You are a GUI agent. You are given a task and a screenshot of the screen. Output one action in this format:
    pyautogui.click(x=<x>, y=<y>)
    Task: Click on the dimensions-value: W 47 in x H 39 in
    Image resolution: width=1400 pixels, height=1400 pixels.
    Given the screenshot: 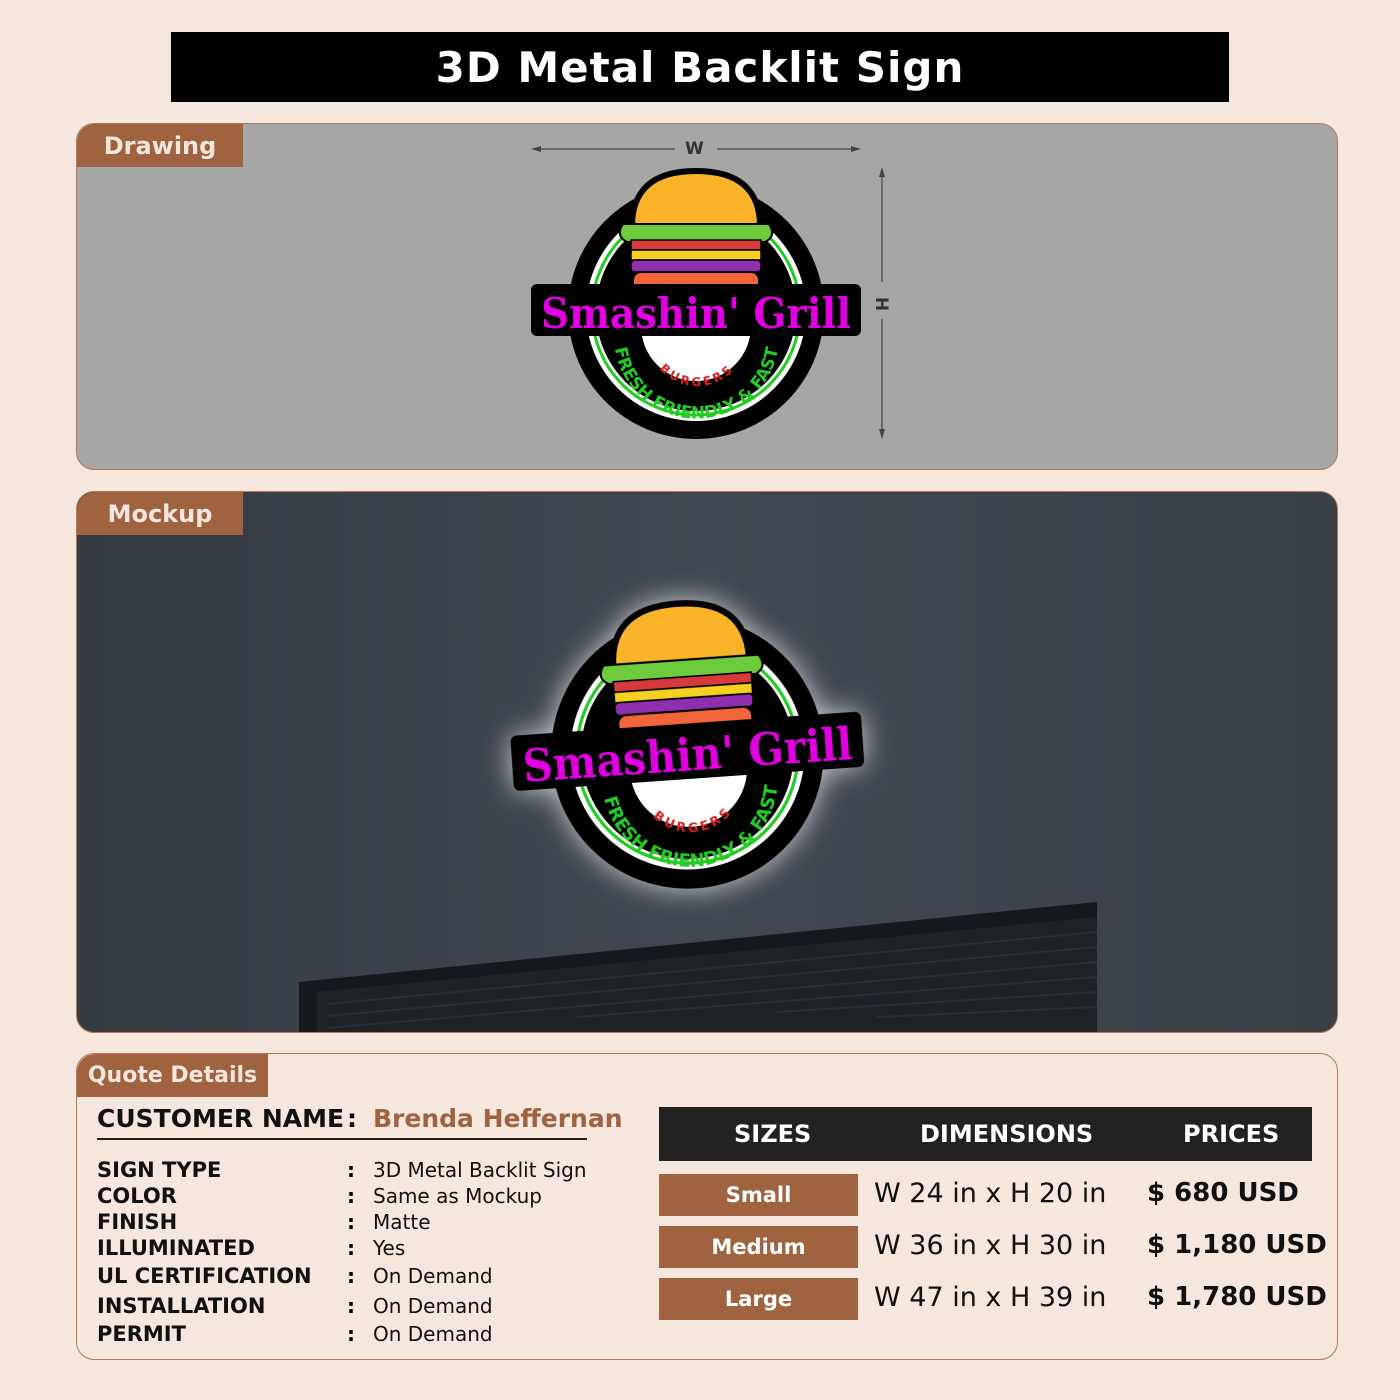 What is the action you would take?
    pyautogui.click(x=990, y=1297)
    